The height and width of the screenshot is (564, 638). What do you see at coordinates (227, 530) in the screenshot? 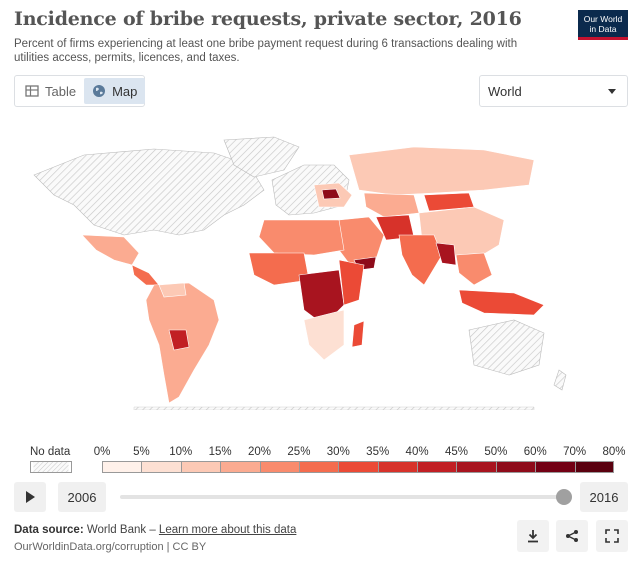
I see `learn-more-link: Learn more about this data` at bounding box center [227, 530].